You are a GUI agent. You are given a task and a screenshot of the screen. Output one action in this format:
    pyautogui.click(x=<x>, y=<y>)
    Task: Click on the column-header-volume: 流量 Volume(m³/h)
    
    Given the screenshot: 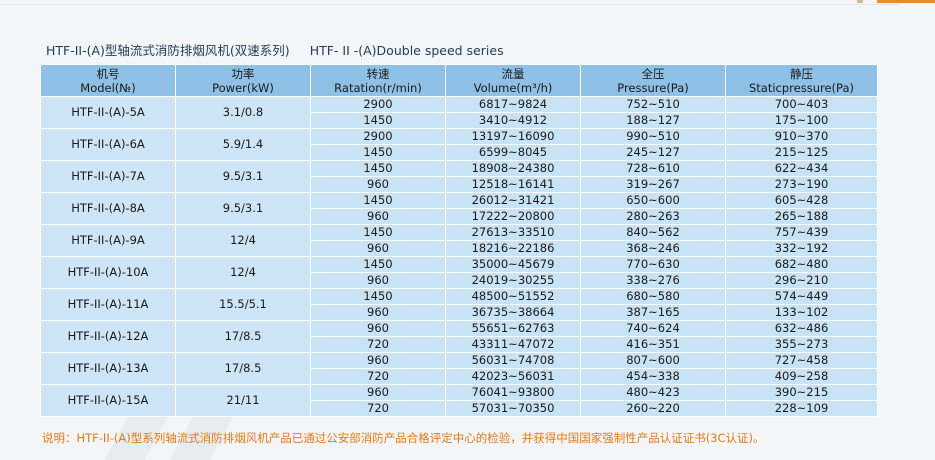 What is the action you would take?
    pyautogui.click(x=513, y=80)
    